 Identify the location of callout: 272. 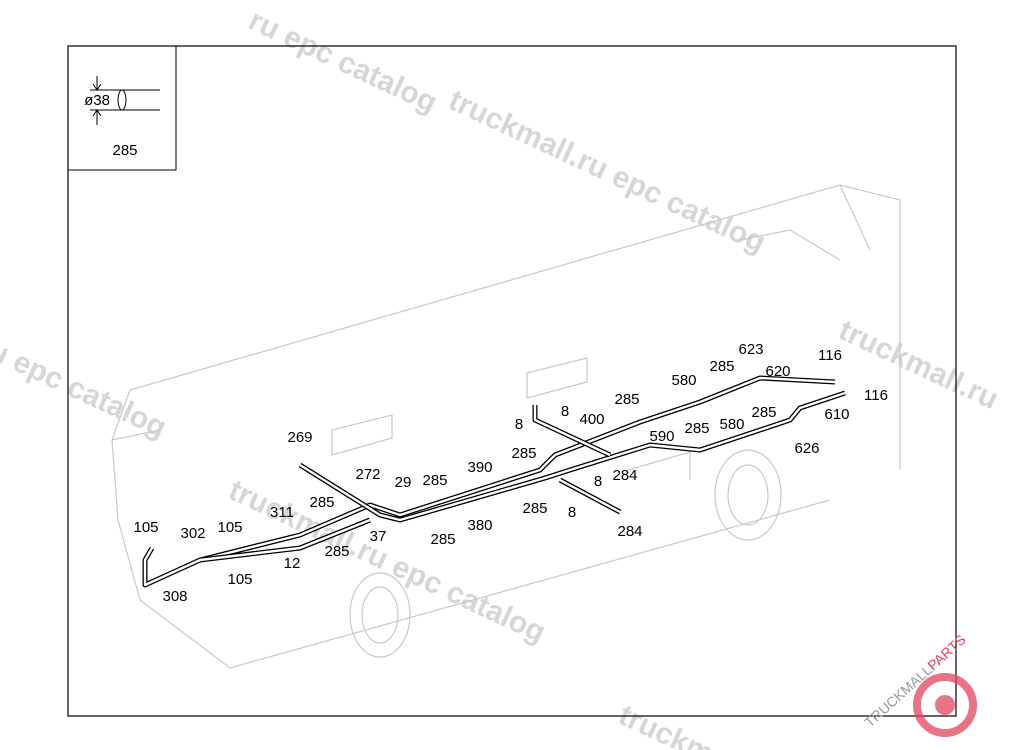
(367, 474).